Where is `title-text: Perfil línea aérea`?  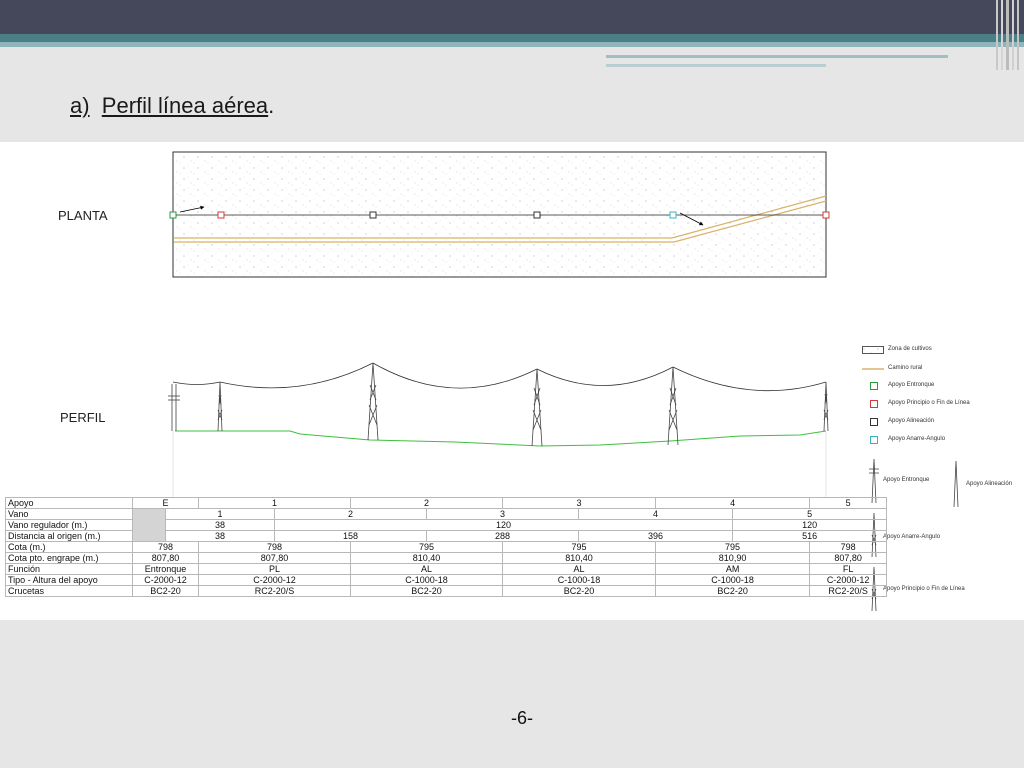
title-text: Perfil línea aérea is located at coordinates (185, 105).